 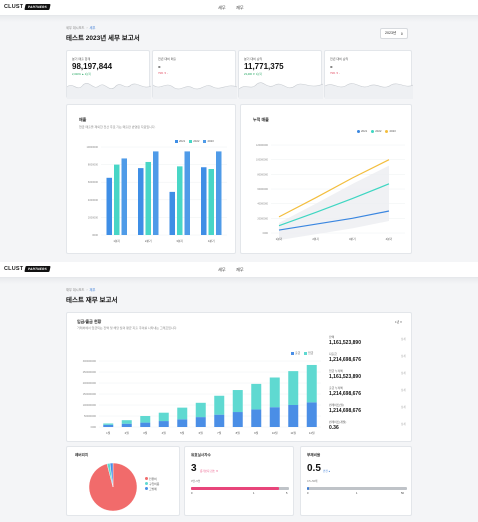 I want to click on y-tick-label: 100000000, so click(x=262, y=160).